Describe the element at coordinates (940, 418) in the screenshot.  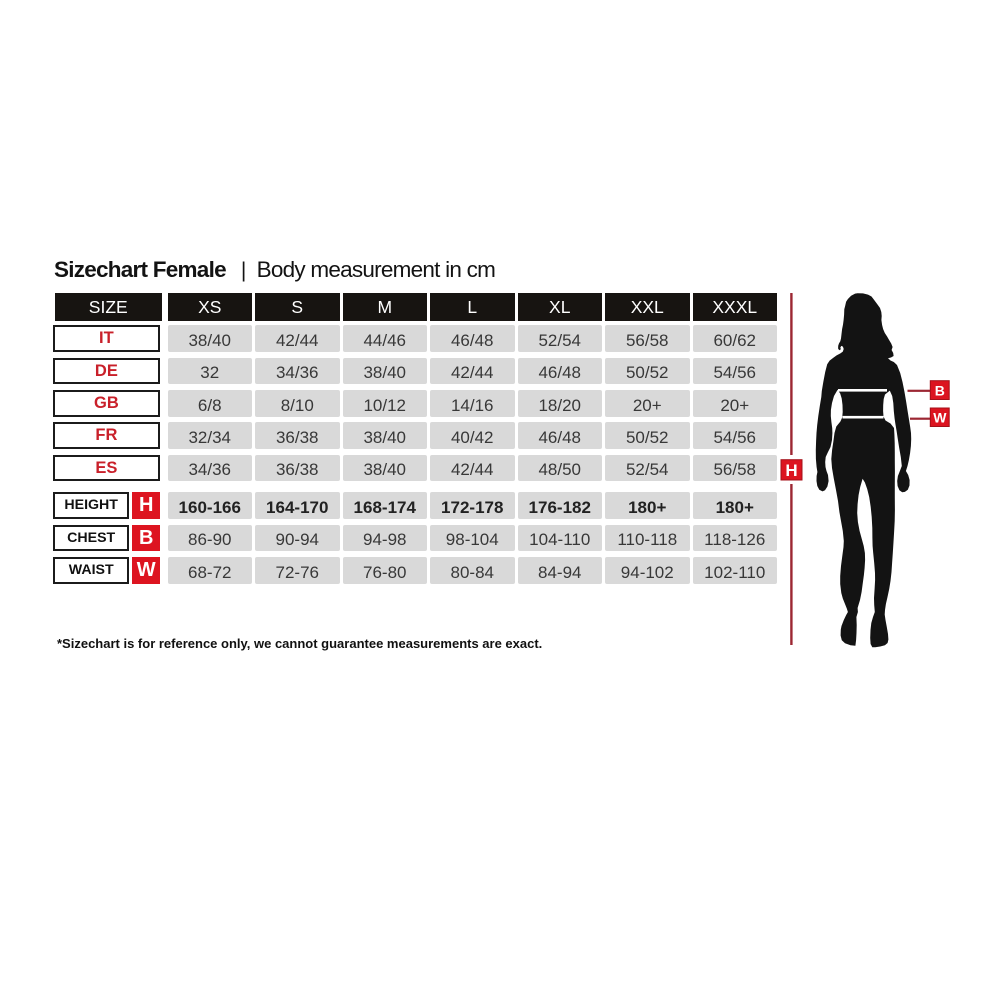
I see `svg-text: W` at that location.